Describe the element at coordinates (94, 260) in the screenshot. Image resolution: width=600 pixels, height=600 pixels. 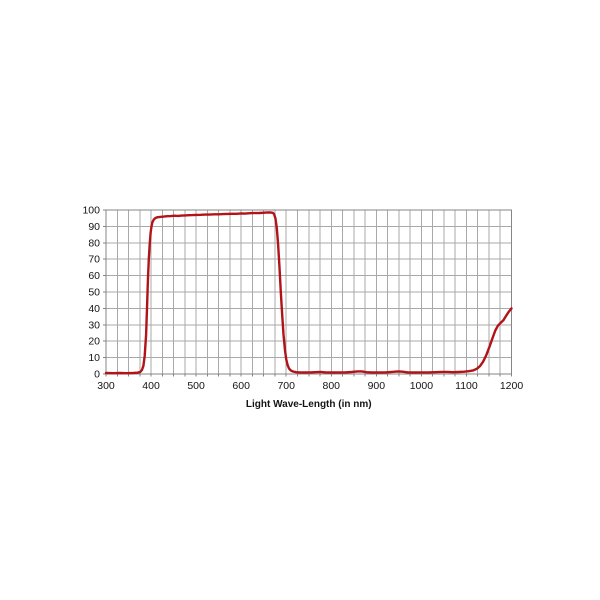
I see `y-tick-label: 70` at that location.